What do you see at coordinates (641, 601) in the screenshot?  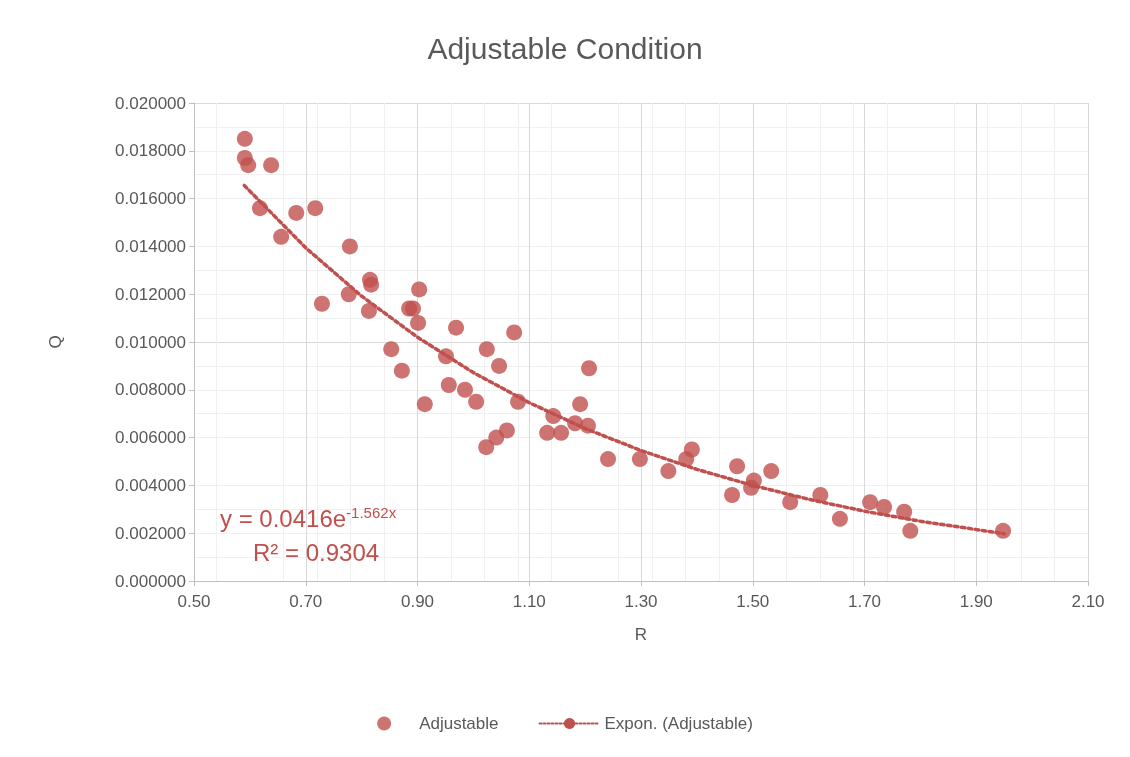 I see `x-tick-label: 1.30` at bounding box center [641, 601].